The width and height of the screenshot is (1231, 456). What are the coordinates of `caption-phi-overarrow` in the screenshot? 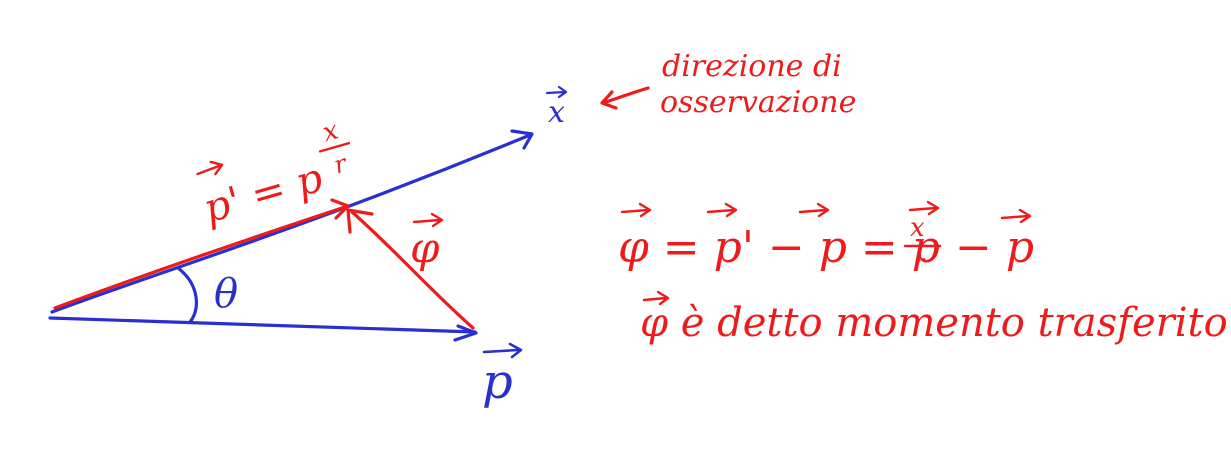 It's located at (656, 298).